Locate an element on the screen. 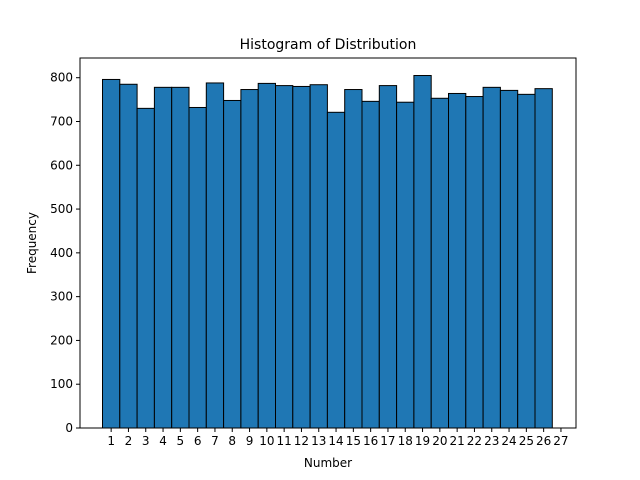 The height and width of the screenshot is (480, 640). x-tick-label: 27 is located at coordinates (560, 441).